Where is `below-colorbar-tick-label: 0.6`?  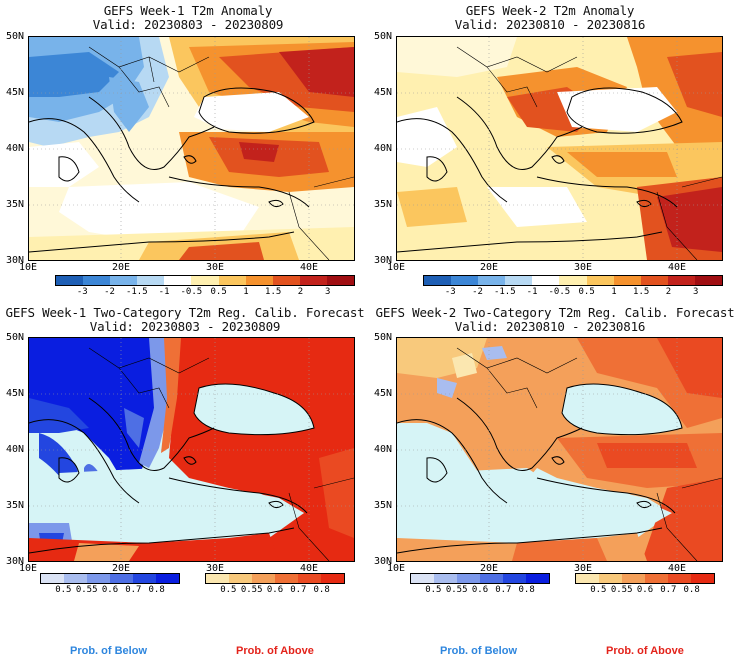 below-colorbar-tick-label: 0.6 is located at coordinates (480, 590).